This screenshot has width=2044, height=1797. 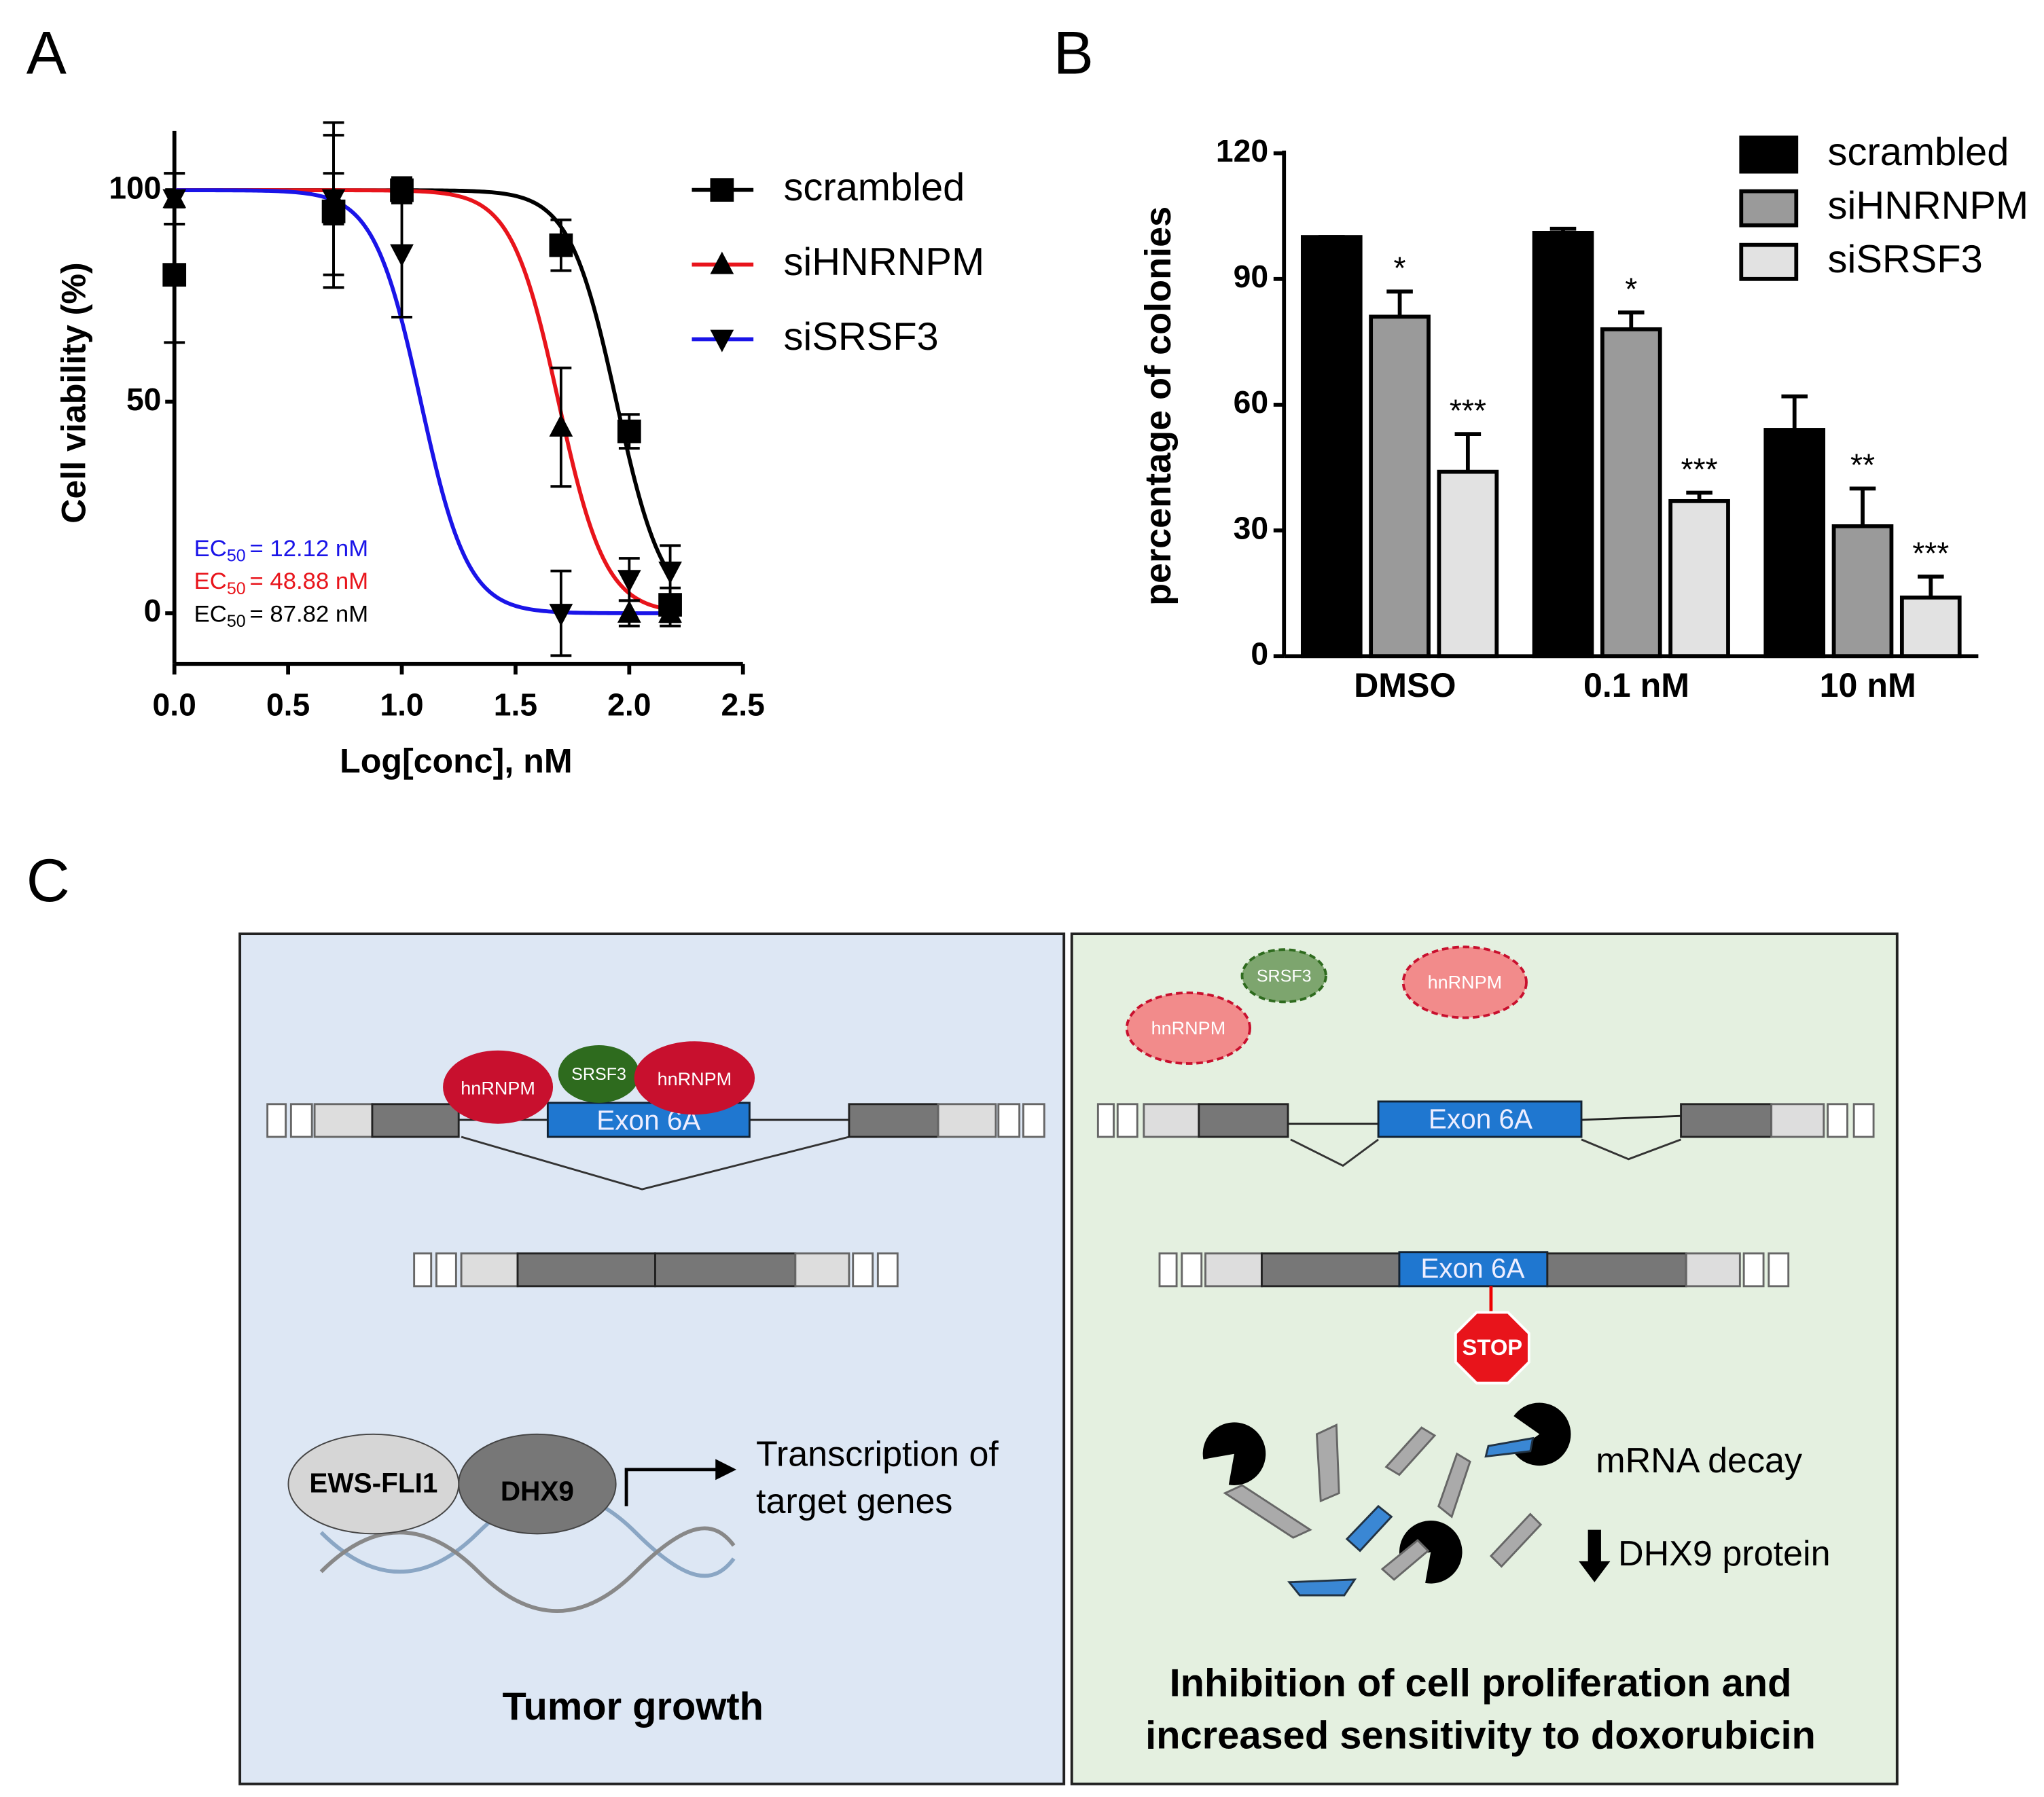 What do you see at coordinates (1636, 685) in the screenshot?
I see `x-tick-label: 0.1 nM` at bounding box center [1636, 685].